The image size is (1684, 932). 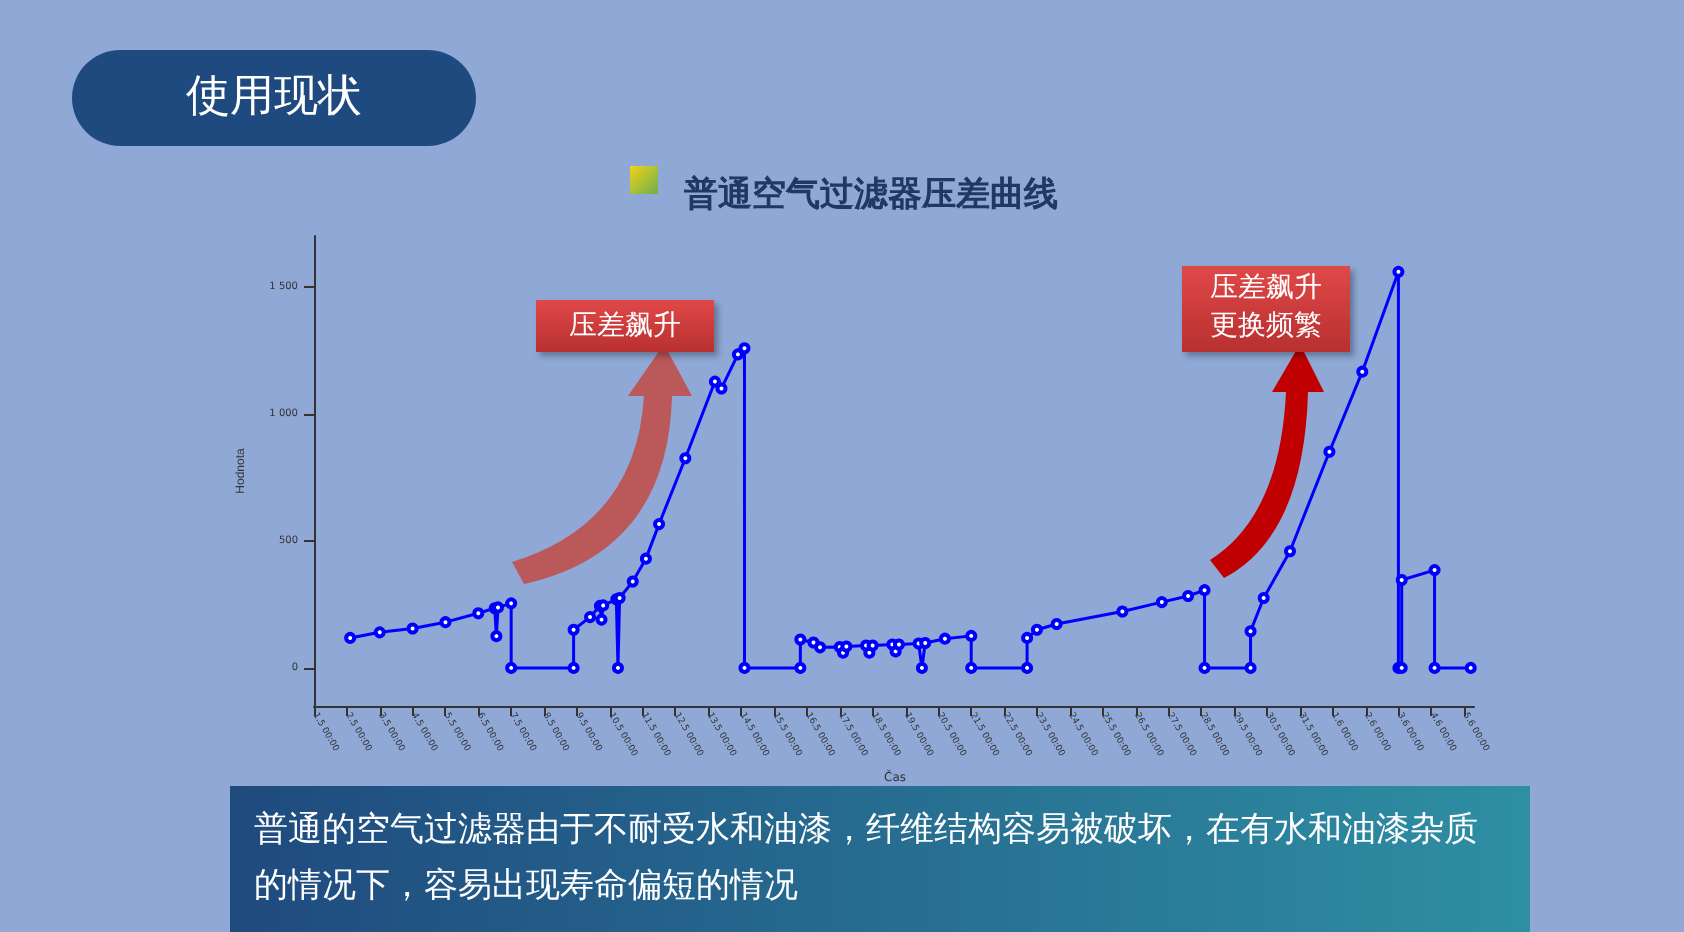 What do you see at coordinates (274, 98) in the screenshot?
I see `text: 使用现状` at bounding box center [274, 98].